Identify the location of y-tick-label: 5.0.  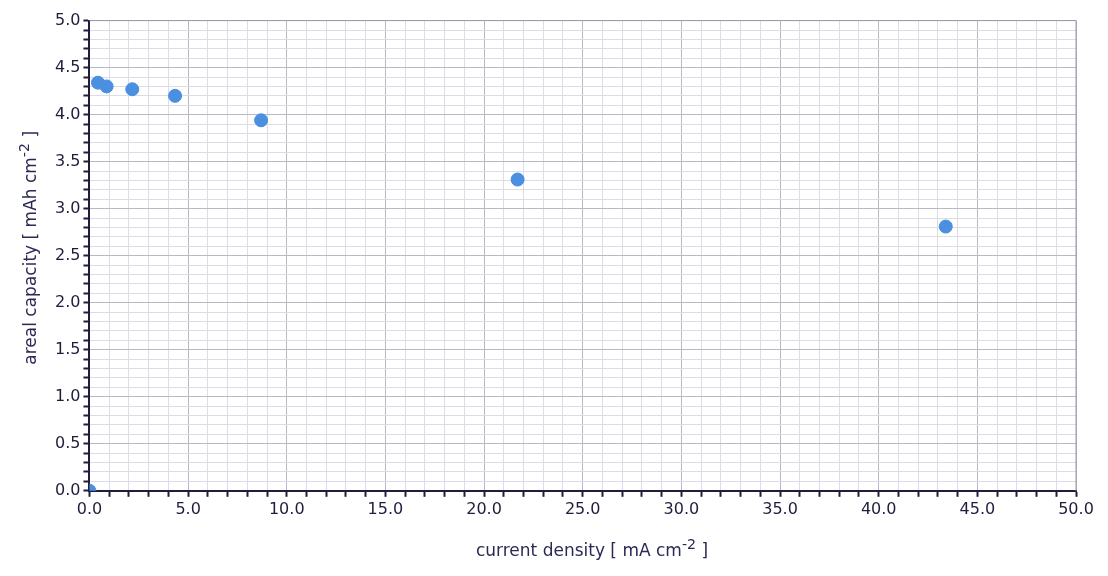
(67, 19).